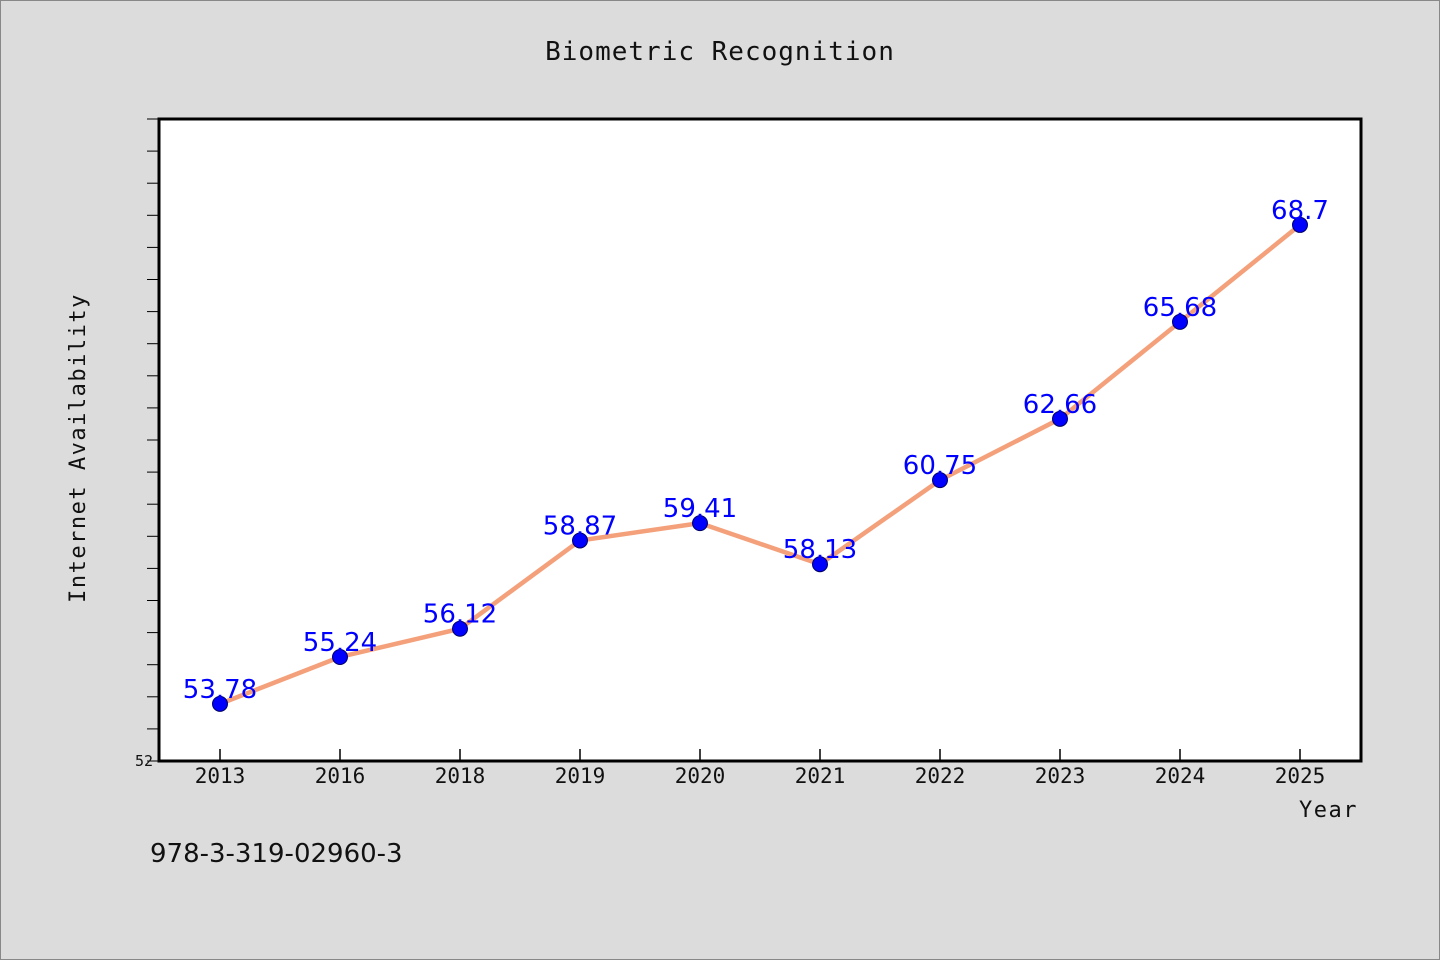 Image resolution: width=1440 pixels, height=960 pixels. What do you see at coordinates (1328, 810) in the screenshot?
I see `x-axis-label: Year` at bounding box center [1328, 810].